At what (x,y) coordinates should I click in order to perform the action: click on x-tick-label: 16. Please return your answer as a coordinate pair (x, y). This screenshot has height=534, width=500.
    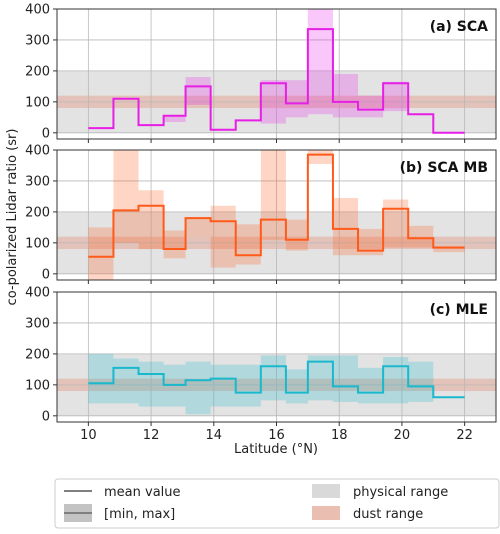
    Looking at the image, I should click on (276, 435).